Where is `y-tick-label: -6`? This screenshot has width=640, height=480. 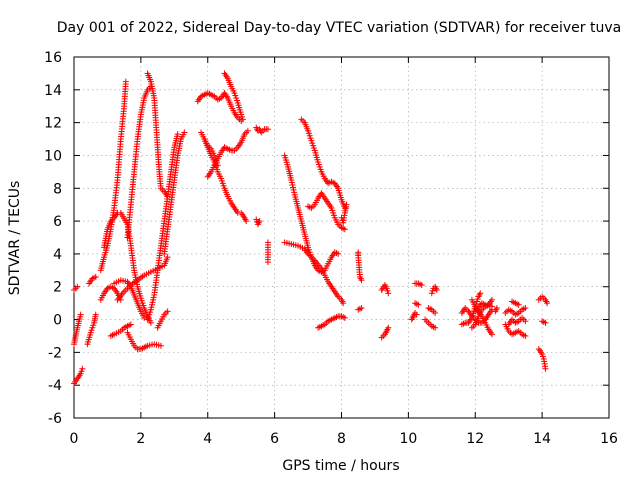
y-tick-label: -6 is located at coordinates (55, 419).